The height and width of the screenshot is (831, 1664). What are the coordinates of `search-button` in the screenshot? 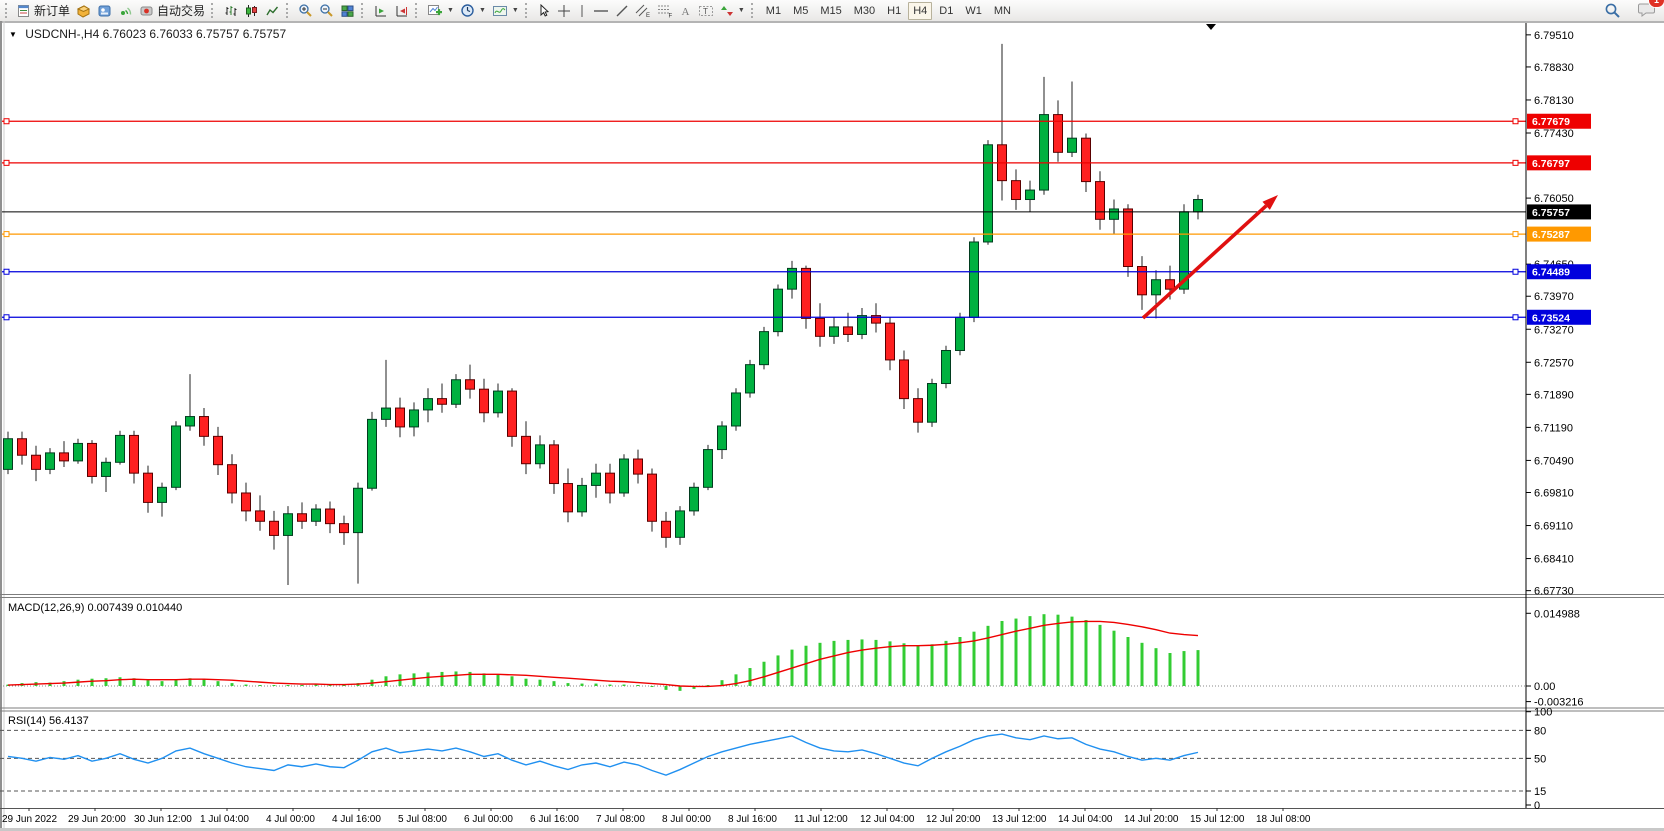 It's located at (1612, 10).